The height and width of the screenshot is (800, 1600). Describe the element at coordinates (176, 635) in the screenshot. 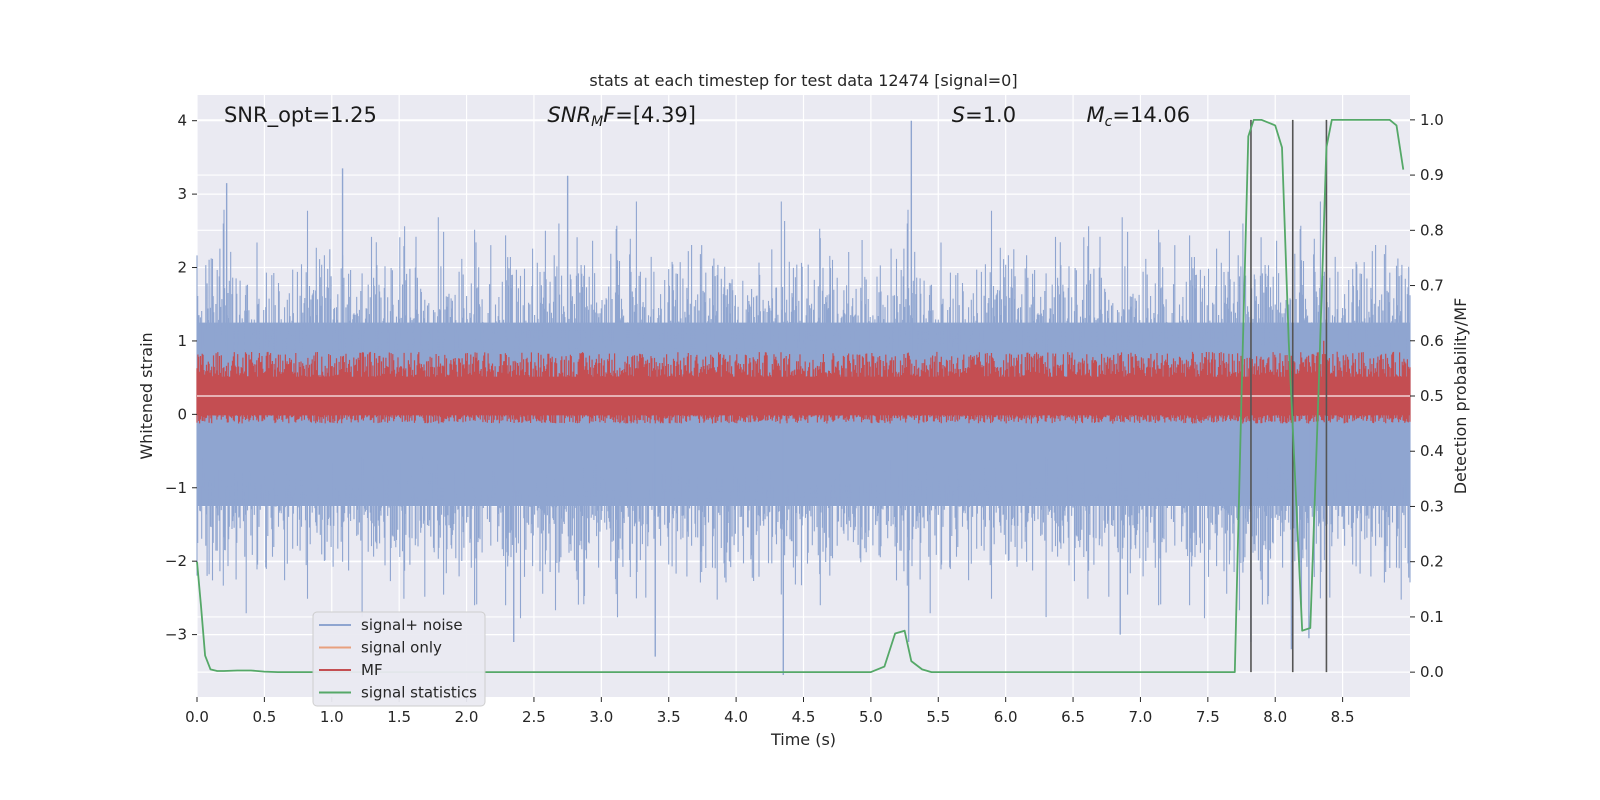

I see `y-tick-label: −3` at that location.